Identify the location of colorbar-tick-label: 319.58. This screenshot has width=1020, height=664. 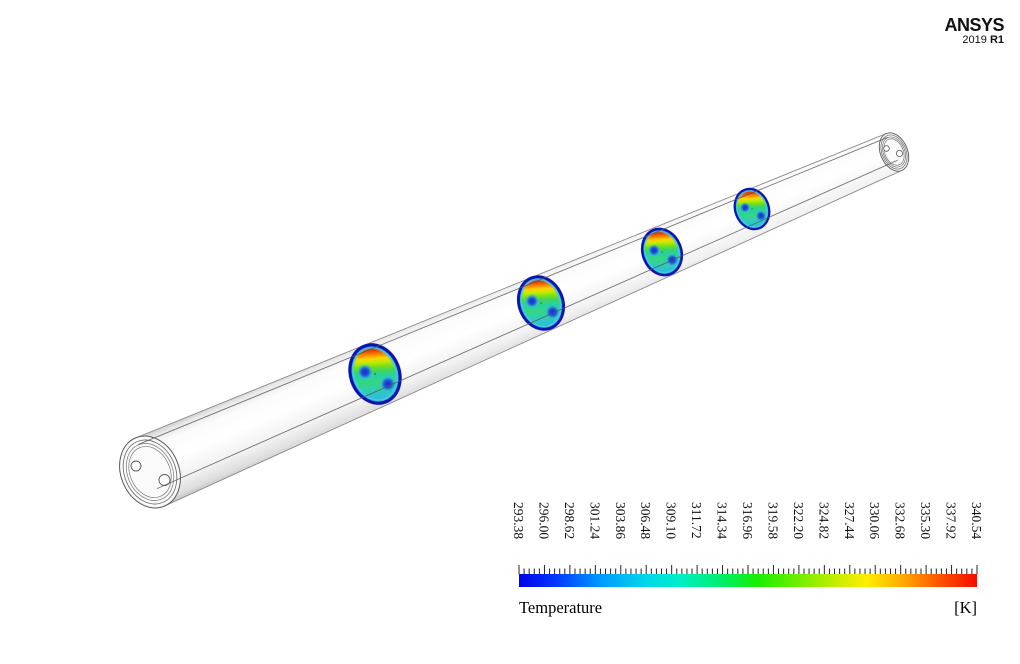
(772, 520).